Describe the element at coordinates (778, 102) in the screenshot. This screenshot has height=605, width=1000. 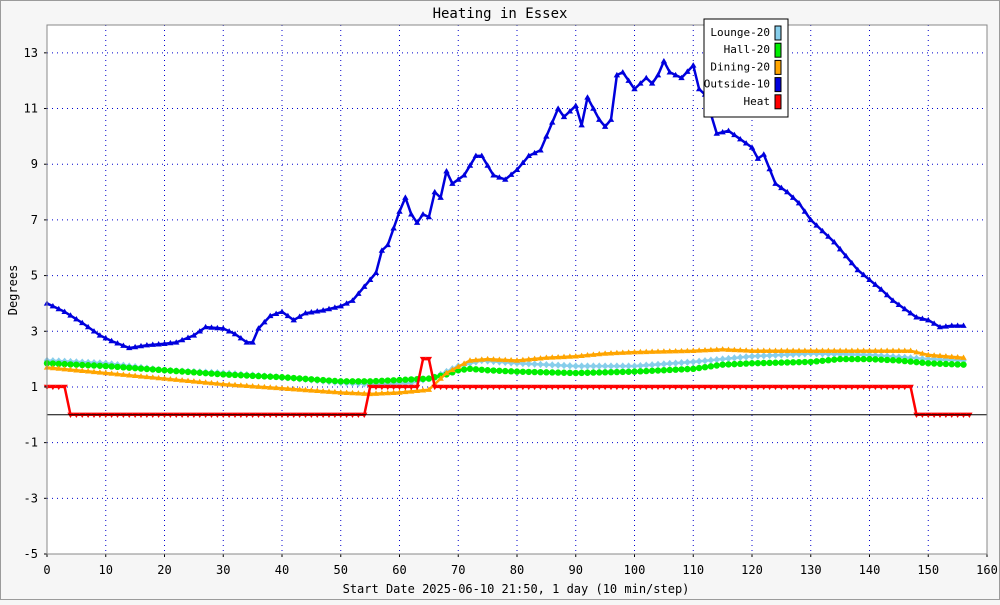
I see `legend-swatch-heat` at that location.